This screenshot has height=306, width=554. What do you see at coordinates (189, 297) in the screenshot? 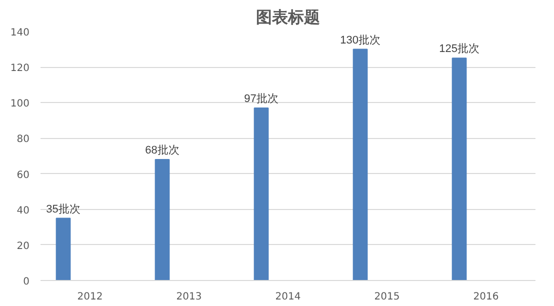
I see `x-tick-label: 2013` at bounding box center [189, 297].